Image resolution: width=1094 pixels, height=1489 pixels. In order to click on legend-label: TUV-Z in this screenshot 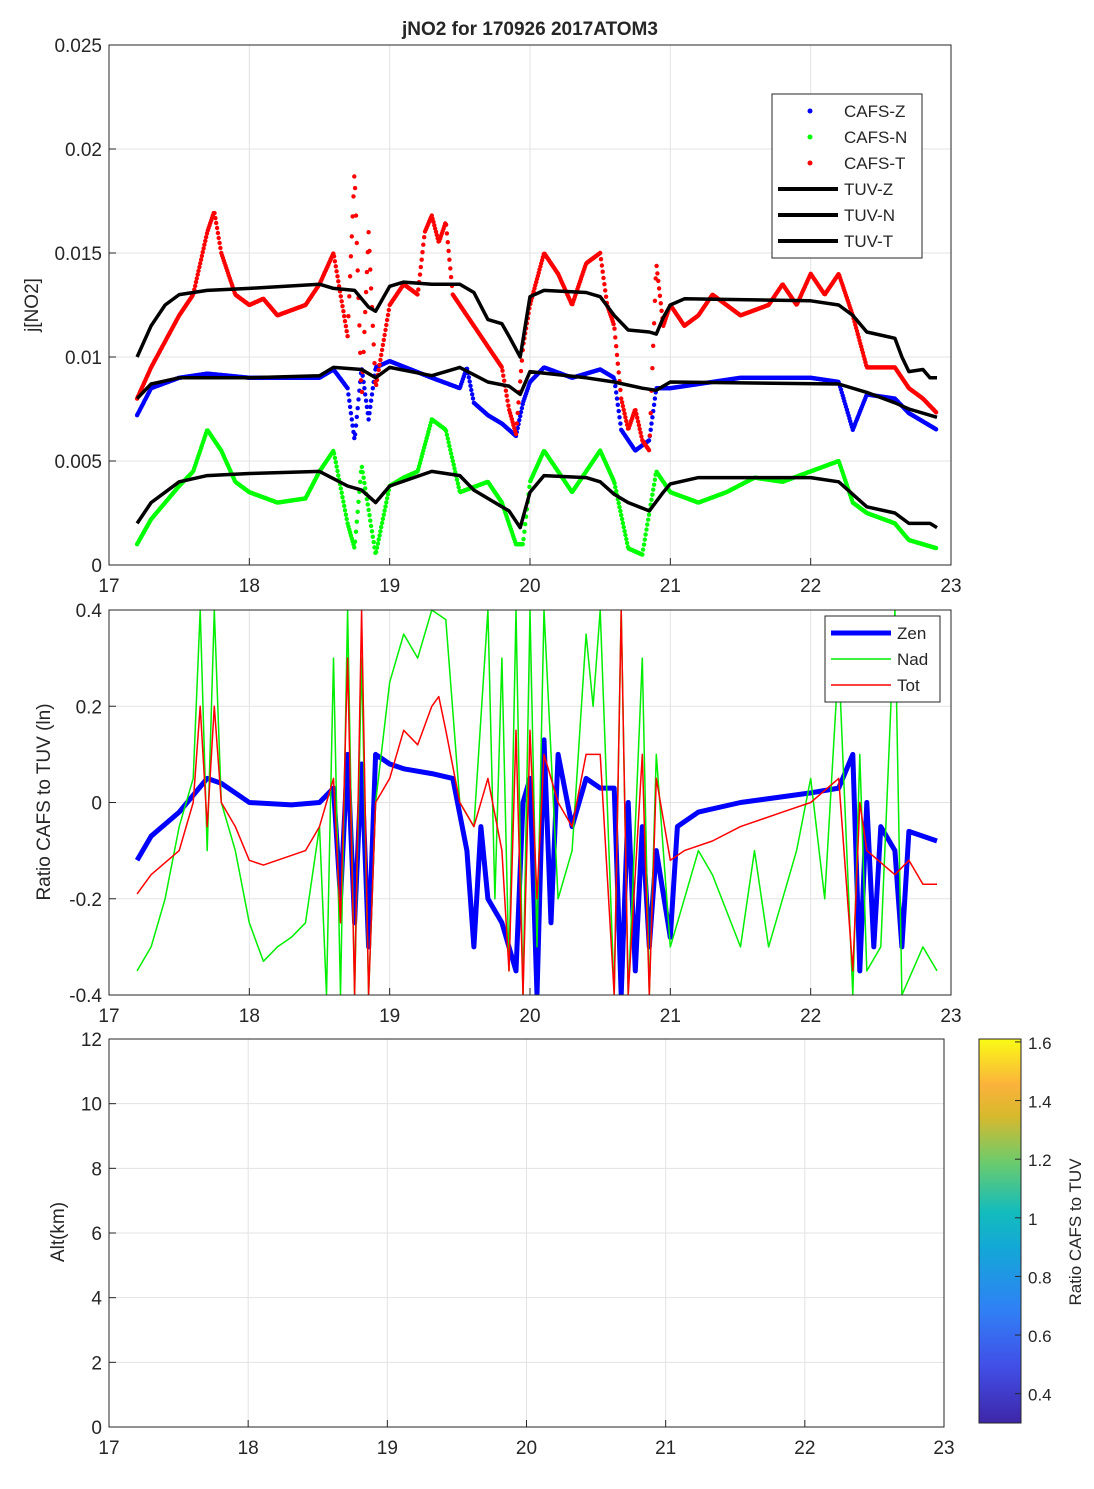, I will do `click(868, 189)`.